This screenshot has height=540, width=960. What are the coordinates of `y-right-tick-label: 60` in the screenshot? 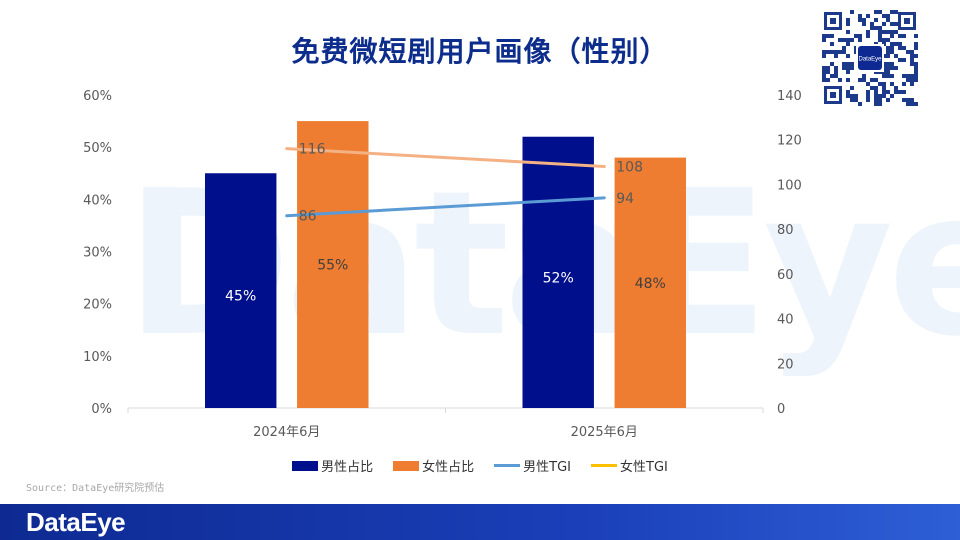 It's located at (785, 275).